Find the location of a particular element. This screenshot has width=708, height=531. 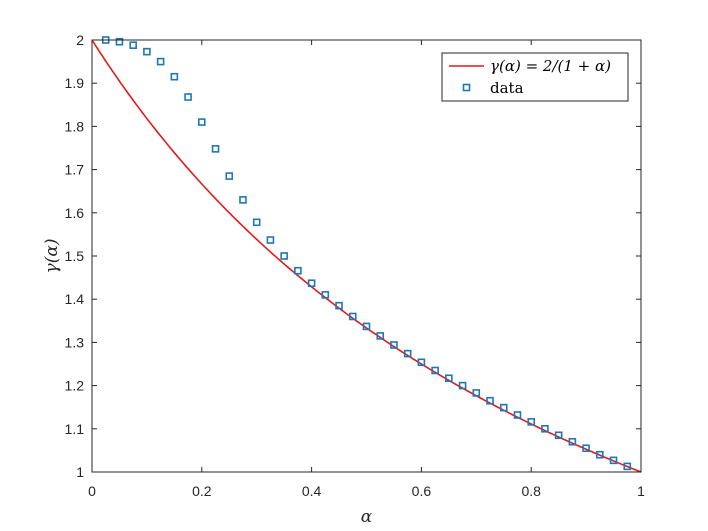

x-tick-label: 0.4 is located at coordinates (312, 491).